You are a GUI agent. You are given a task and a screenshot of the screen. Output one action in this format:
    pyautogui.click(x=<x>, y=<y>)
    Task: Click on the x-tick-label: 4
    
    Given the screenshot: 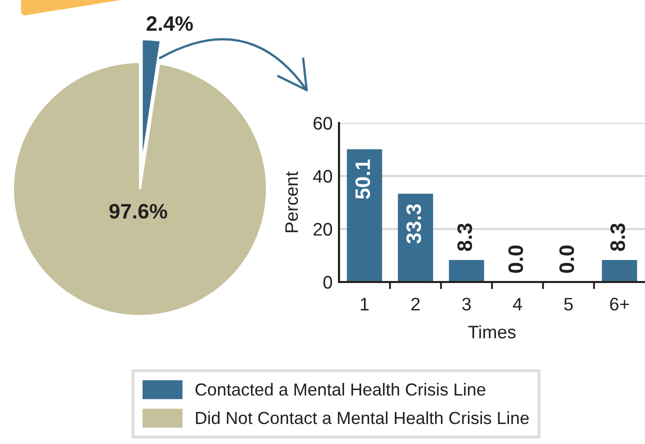 What is the action you would take?
    pyautogui.click(x=517, y=304)
    